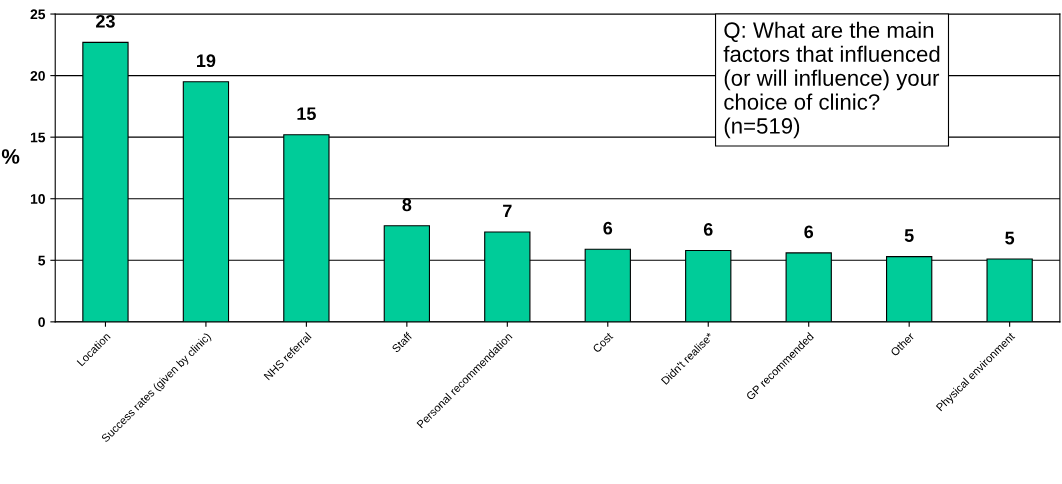 Image resolution: width=1062 pixels, height=484 pixels. Describe the element at coordinates (507, 211) in the screenshot. I see `data-label: 7` at that location.